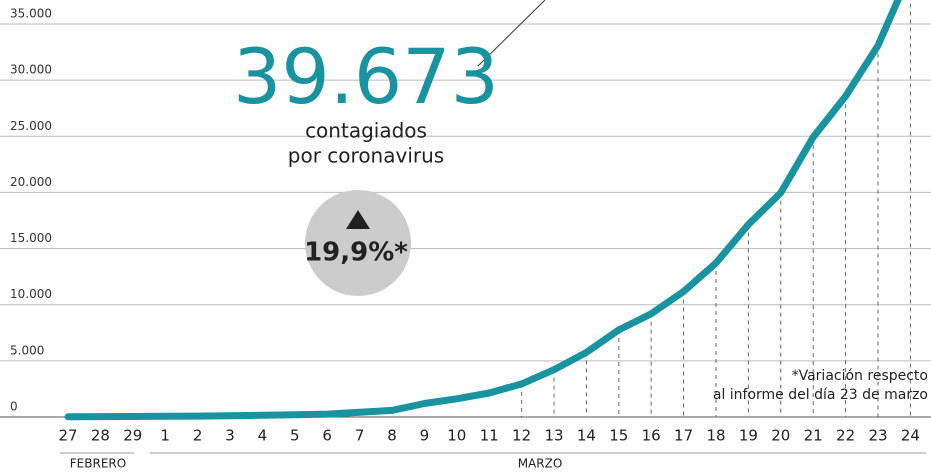  I want to click on x-tick-label: 22, so click(845, 436).